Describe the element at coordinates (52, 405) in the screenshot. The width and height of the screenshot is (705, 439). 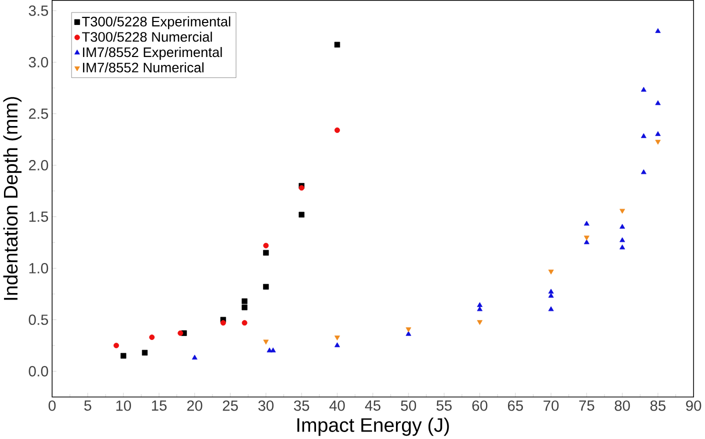
I see `x-tick-label: 0` at that location.